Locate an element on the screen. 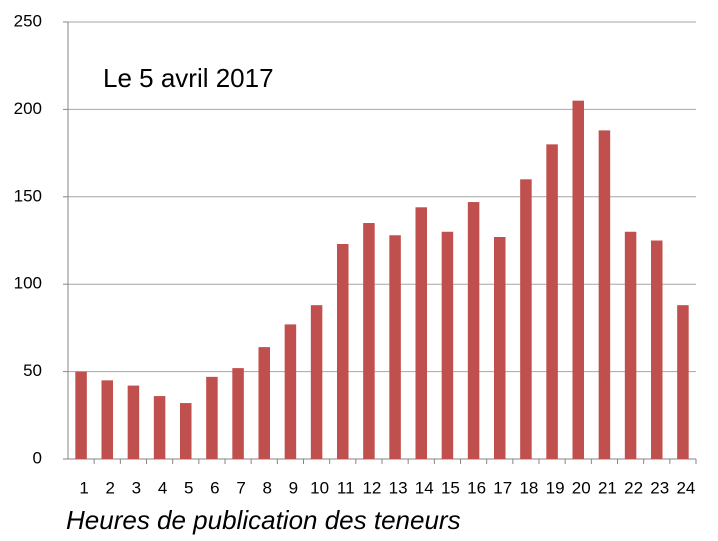 This screenshot has width=718, height=541. y-tick-label: 200 is located at coordinates (28, 108).